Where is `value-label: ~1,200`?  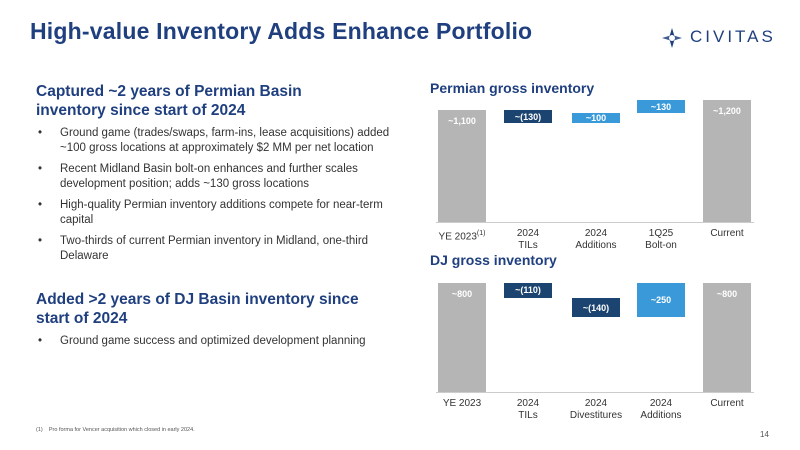
value-label: ~1,200 is located at coordinates (727, 111).